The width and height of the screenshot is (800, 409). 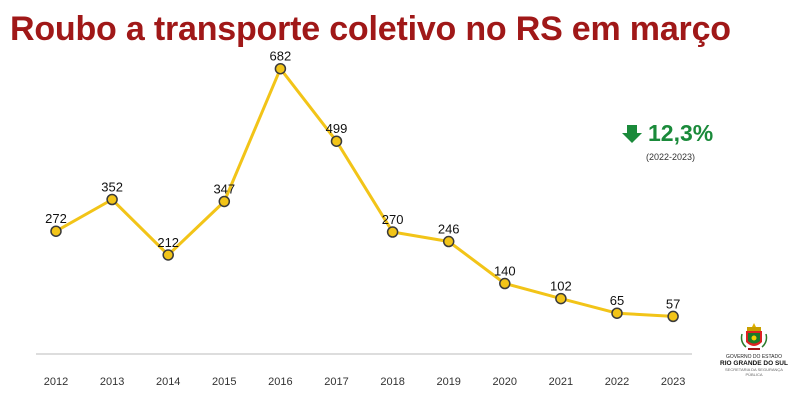 What do you see at coordinates (673, 382) in the screenshot?
I see `x-tick-label: 2023` at bounding box center [673, 382].